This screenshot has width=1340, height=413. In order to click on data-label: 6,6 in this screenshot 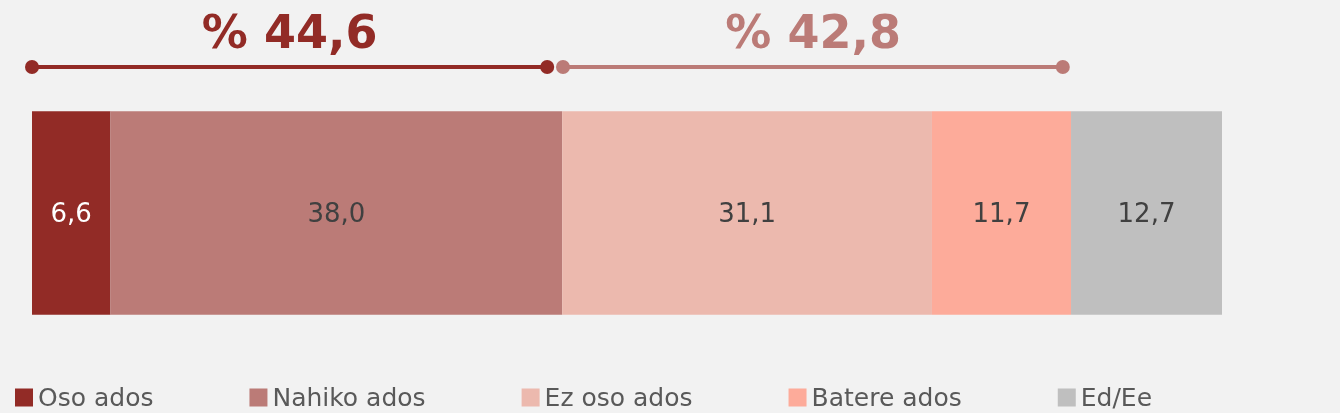, I will do `click(71, 213)`.